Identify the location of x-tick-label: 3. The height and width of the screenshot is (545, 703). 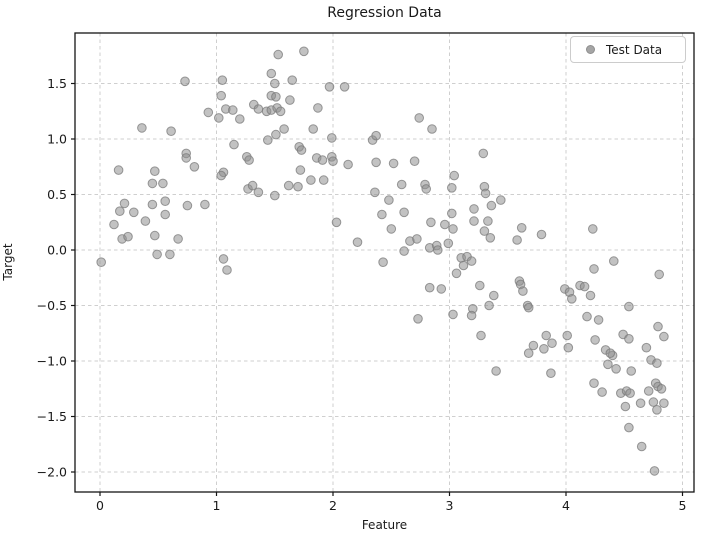
(450, 505).